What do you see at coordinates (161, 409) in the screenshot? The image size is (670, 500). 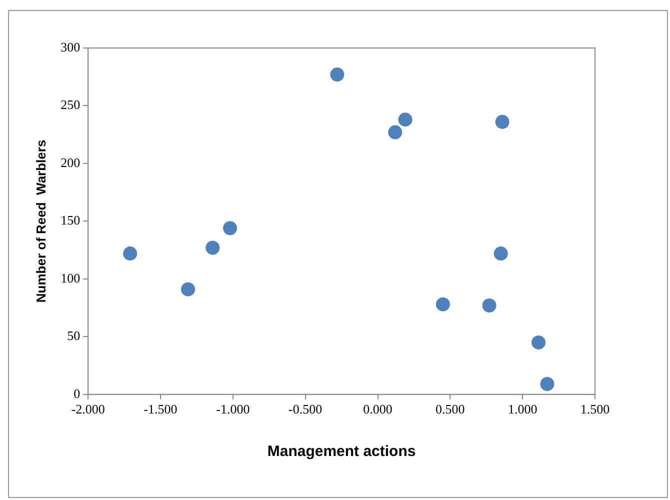 I see `x-tick-label: -1.500` at bounding box center [161, 409].